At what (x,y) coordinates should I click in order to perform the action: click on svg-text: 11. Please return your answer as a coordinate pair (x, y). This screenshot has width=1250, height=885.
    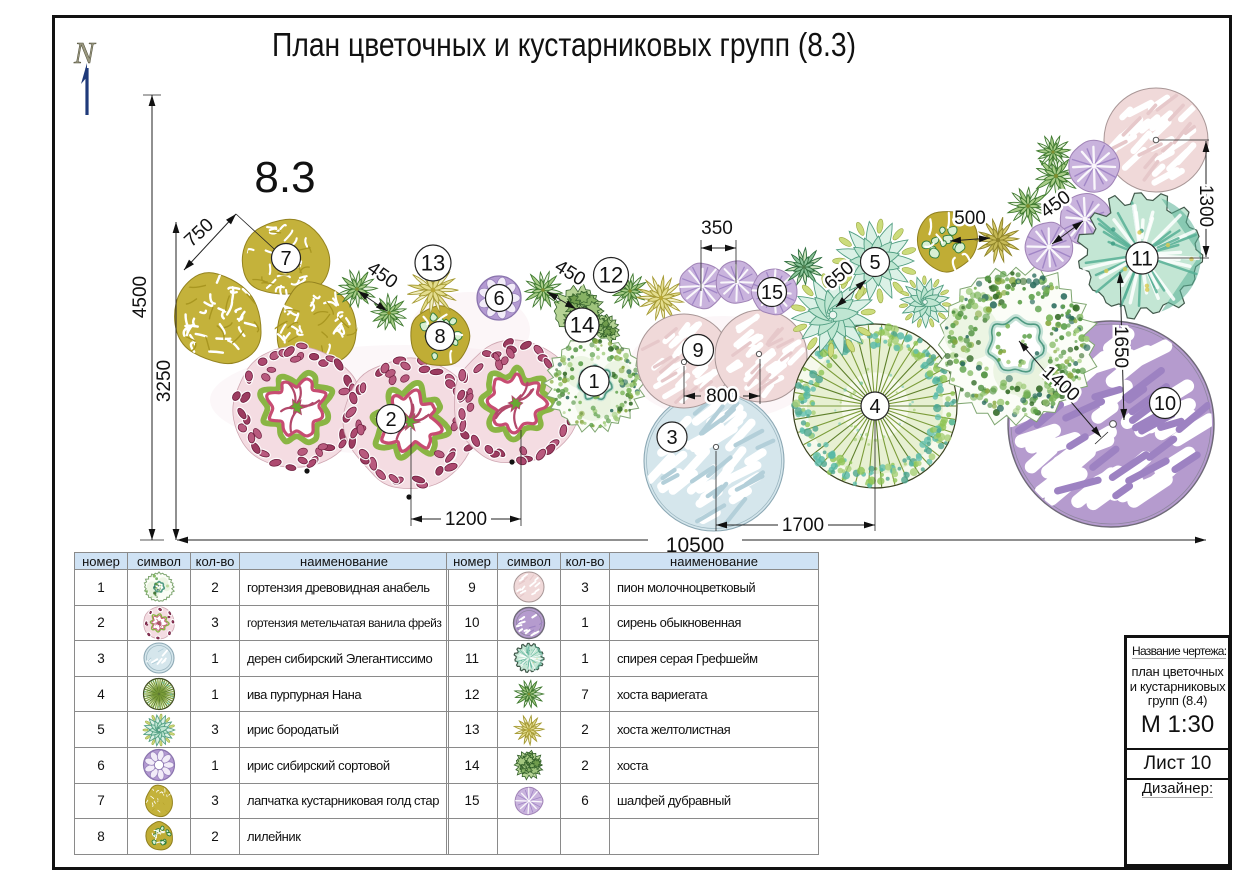
    Looking at the image, I should click on (1142, 258).